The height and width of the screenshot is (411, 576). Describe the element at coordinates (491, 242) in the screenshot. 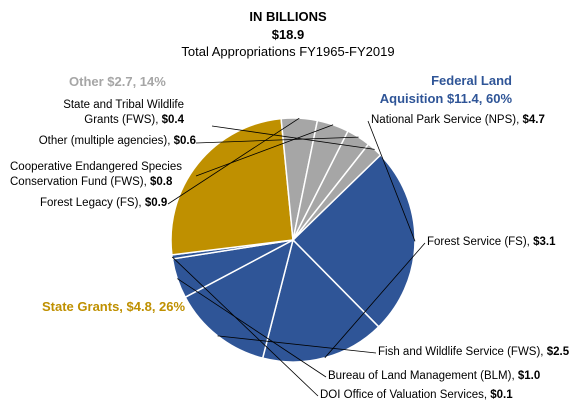

I see `slice-label-fs: Forest Service (FS), $3.1` at that location.